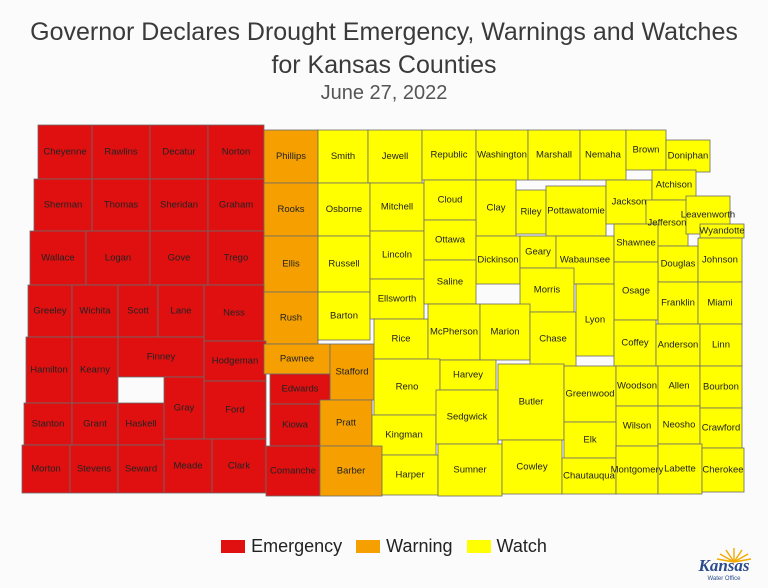 The image size is (768, 588). I want to click on county-label-crawford: Crawford, so click(721, 428).